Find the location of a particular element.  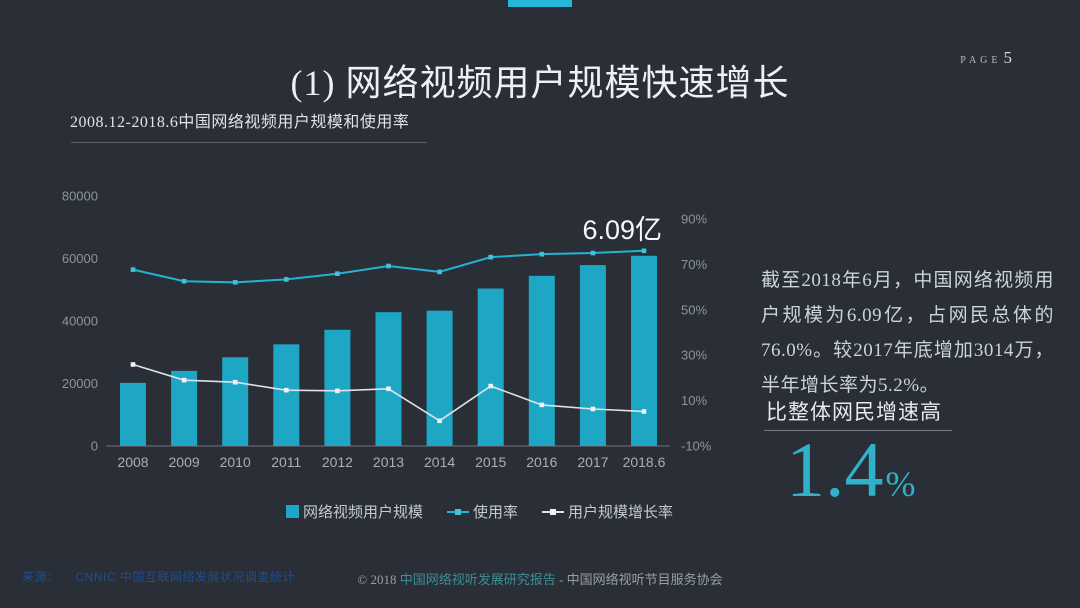

x-axis-label-2015: 2015 is located at coordinates (490, 462).